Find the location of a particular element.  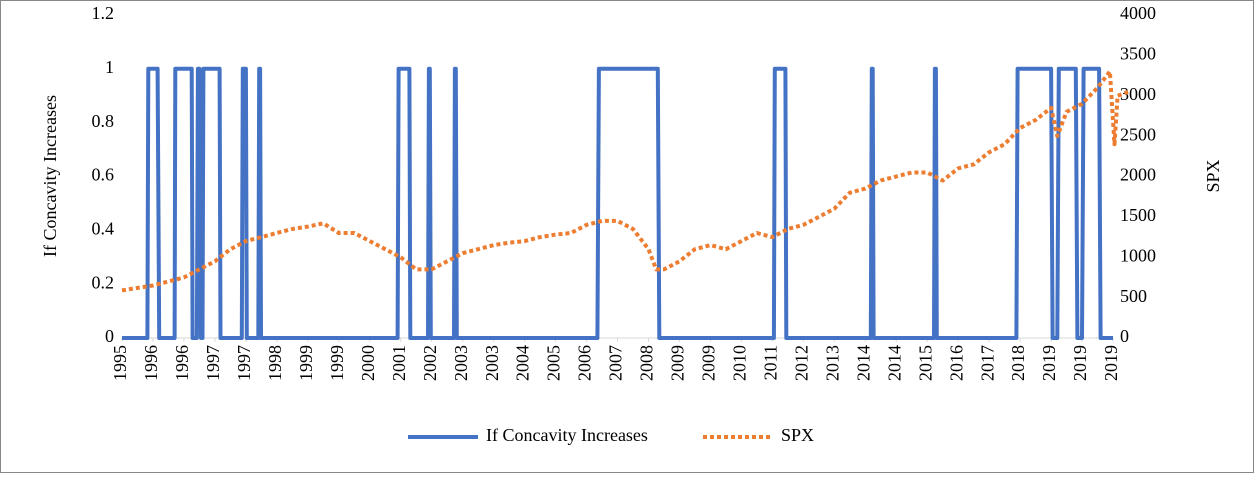

x-tick-label: 2006 is located at coordinates (585, 363).